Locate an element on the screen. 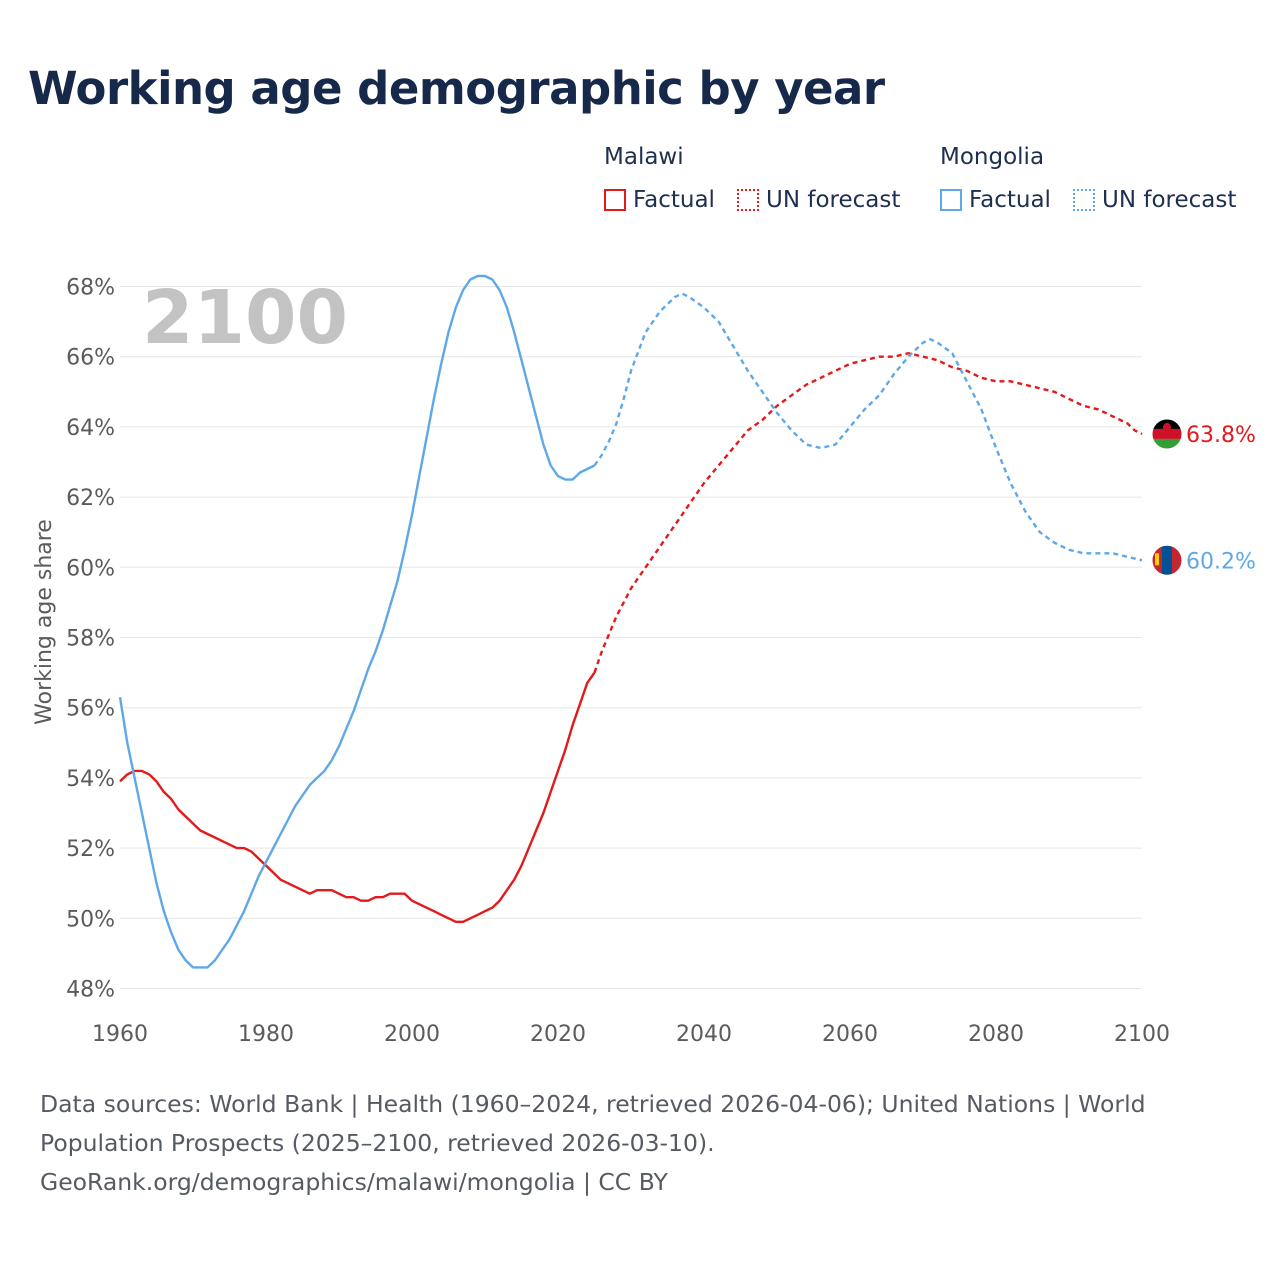  y-tick-label: 68% is located at coordinates (90, 288).